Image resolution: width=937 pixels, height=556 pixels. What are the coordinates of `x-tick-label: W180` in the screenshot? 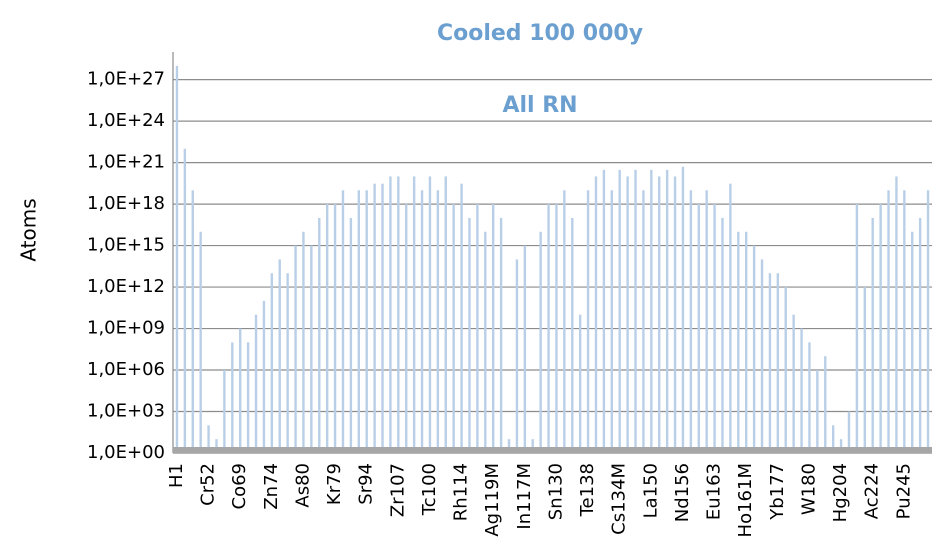 It's located at (808, 489).